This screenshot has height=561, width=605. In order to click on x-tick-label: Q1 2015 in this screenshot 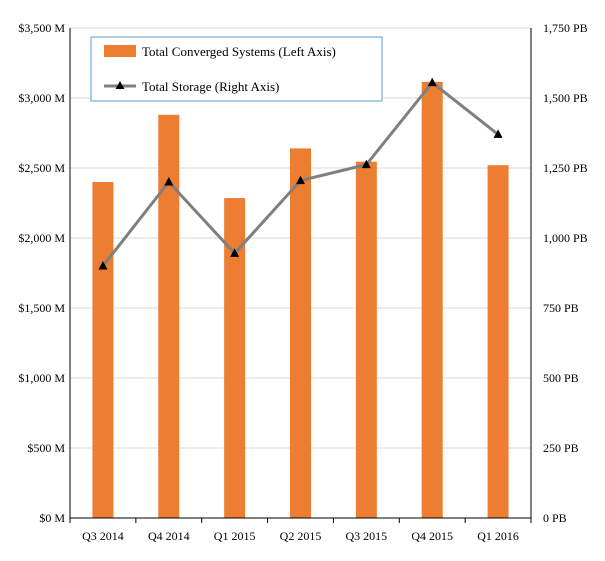, I will do `click(235, 536)`.